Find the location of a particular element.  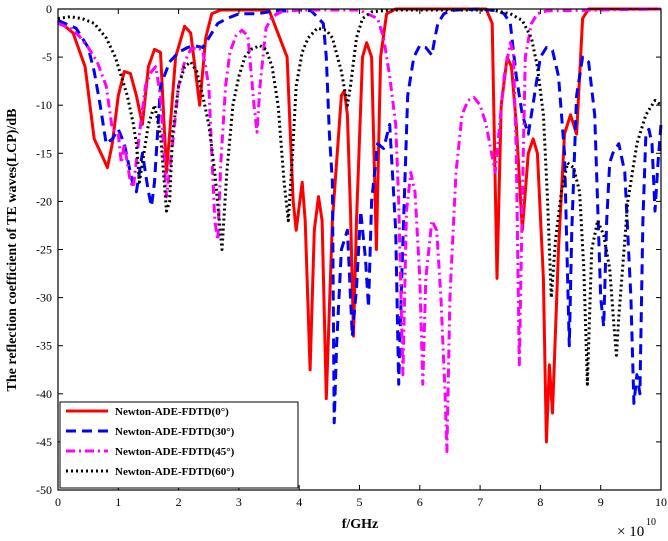

x-axis-label: f/GHz is located at coordinates (360, 524).